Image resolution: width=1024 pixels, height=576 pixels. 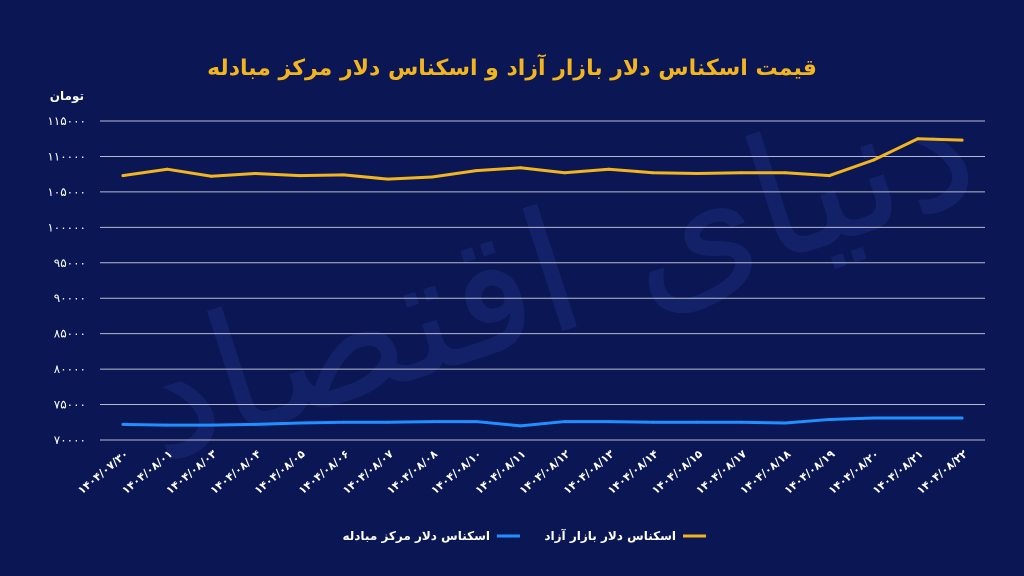 What do you see at coordinates (70, 263) in the screenshot?
I see `y-tick-label: ۹۵۰۰۰` at bounding box center [70, 263].